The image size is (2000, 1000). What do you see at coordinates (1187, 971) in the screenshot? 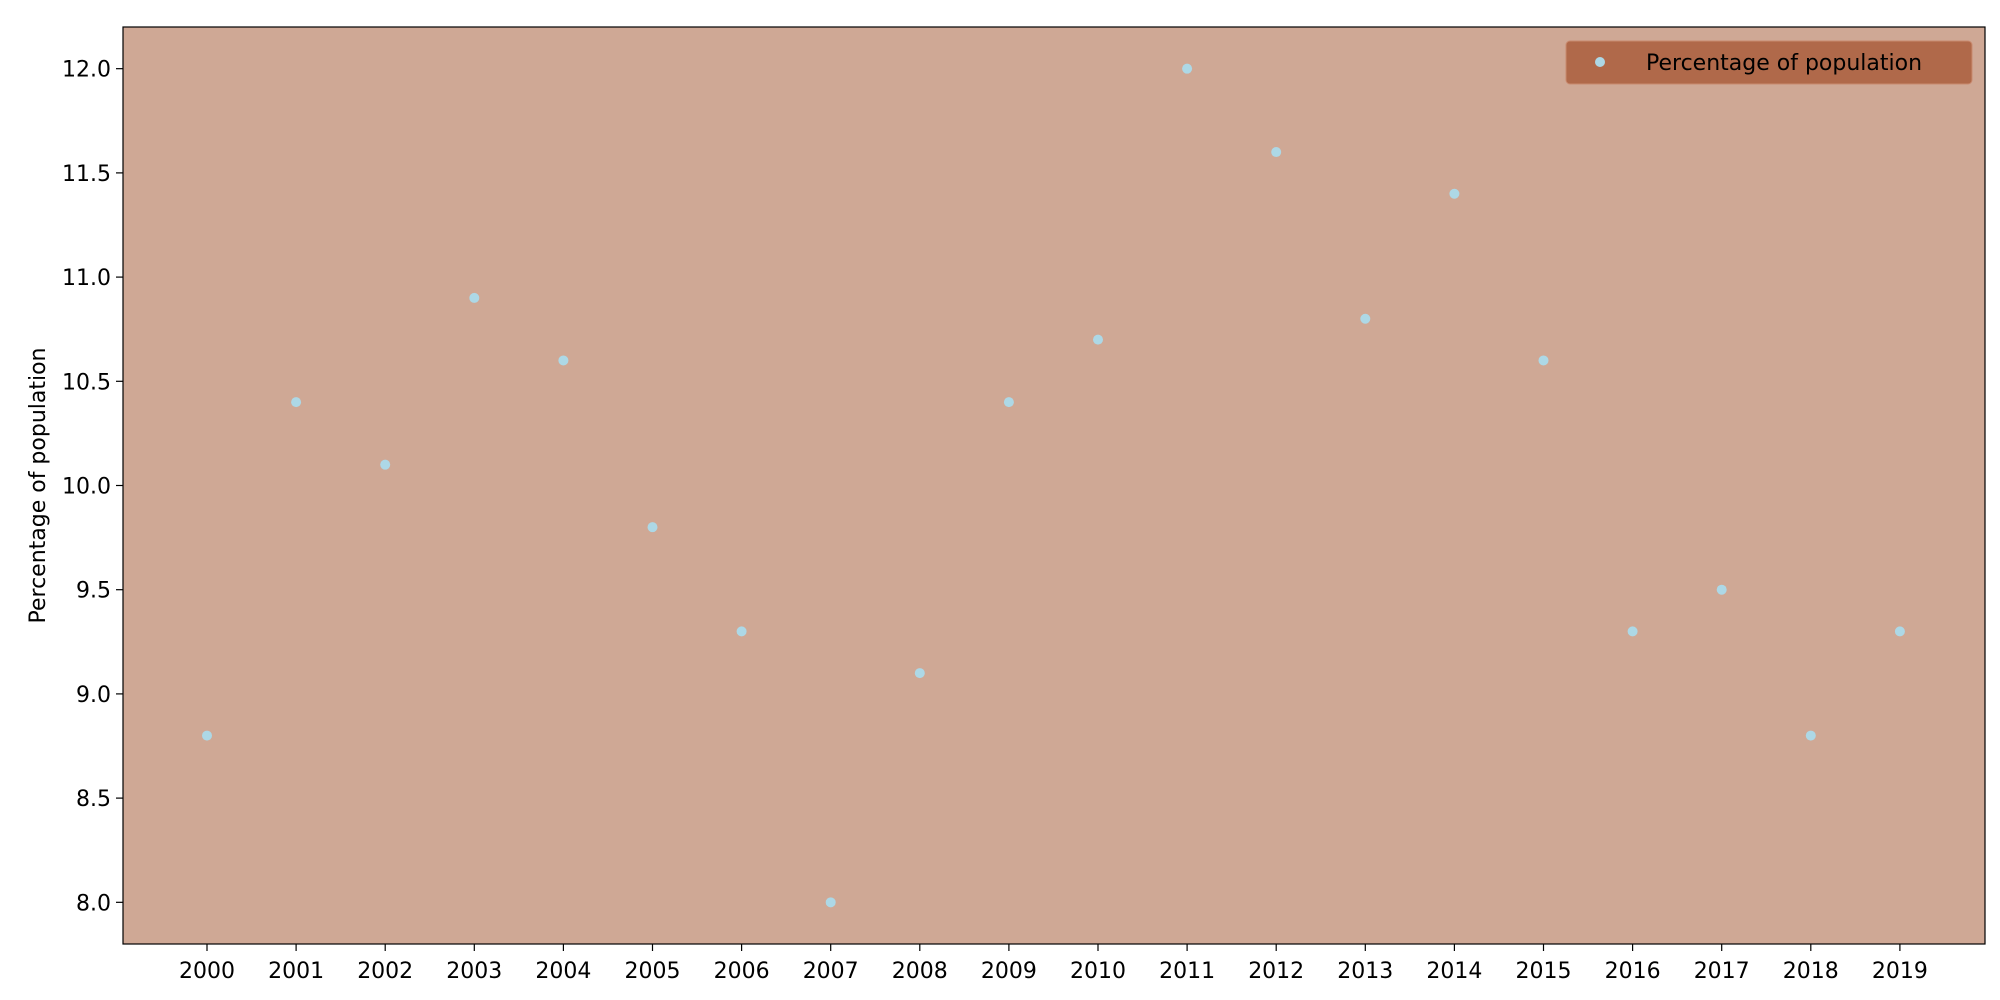
I see `x-tick-label: 2011` at bounding box center [1187, 971].